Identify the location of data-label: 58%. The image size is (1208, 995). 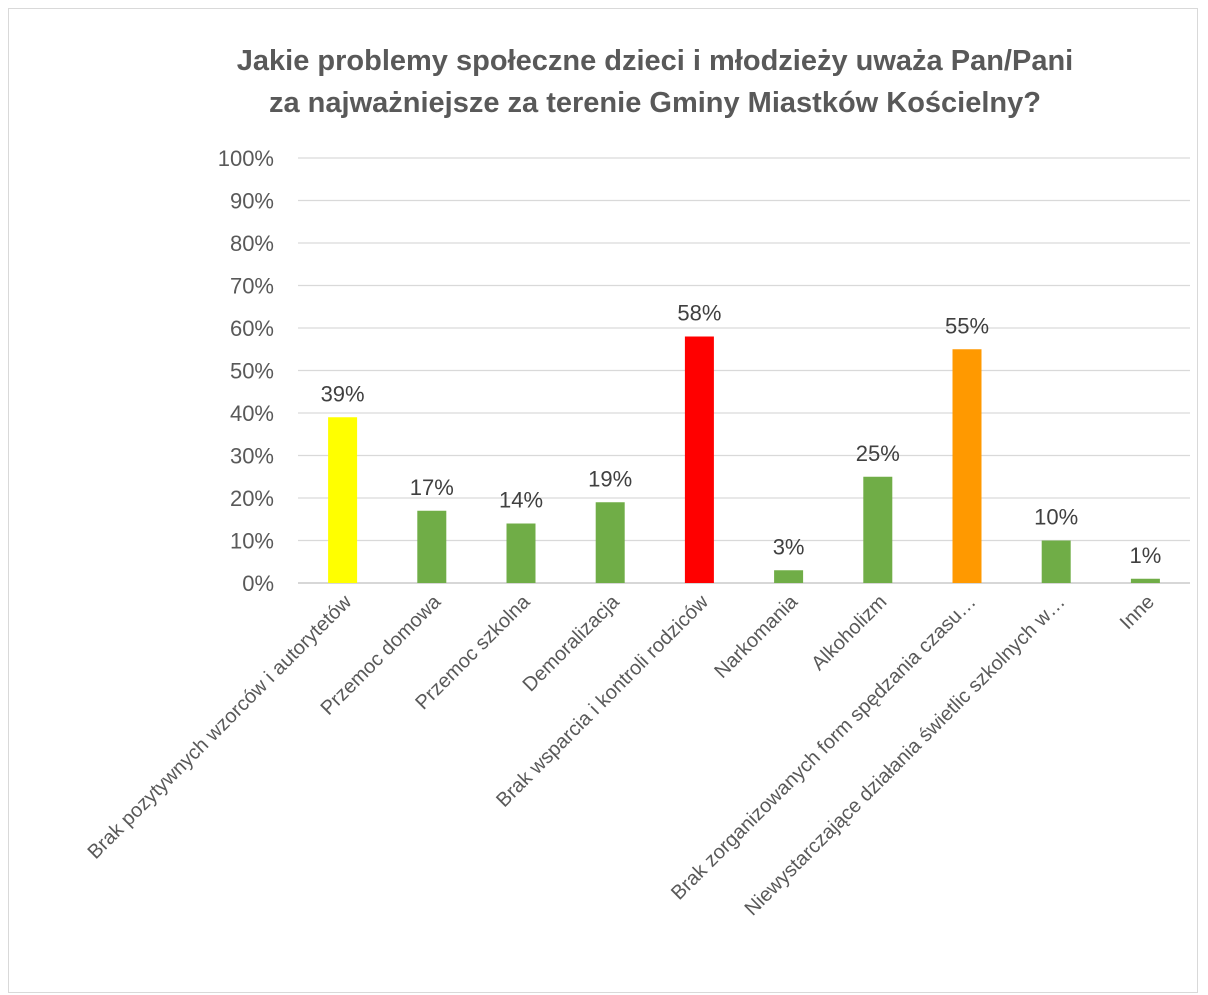
(699, 313).